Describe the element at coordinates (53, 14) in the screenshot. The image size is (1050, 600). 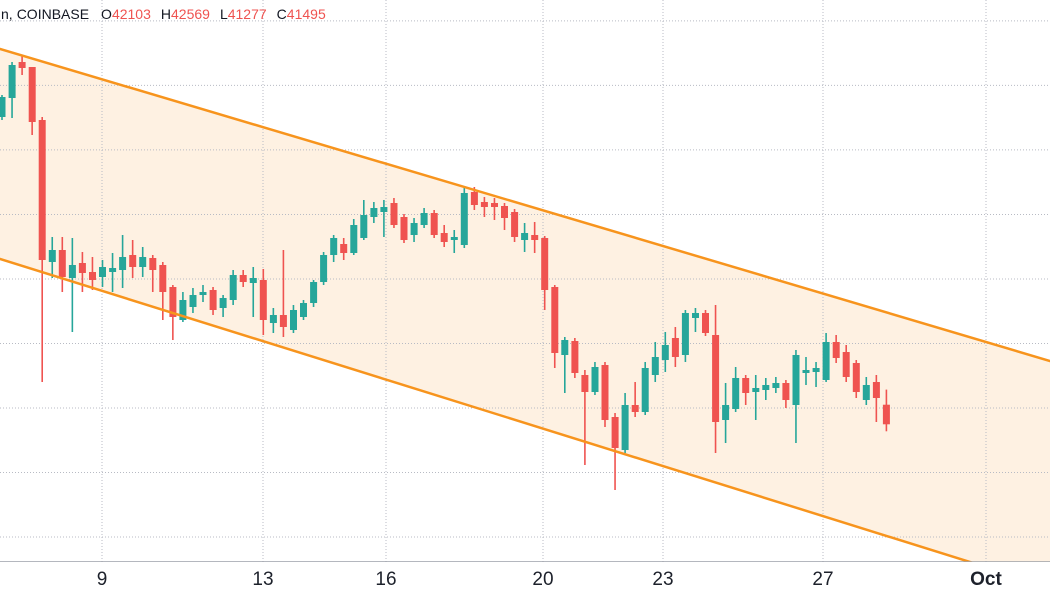
I see `exchange-name: COINBASE` at that location.